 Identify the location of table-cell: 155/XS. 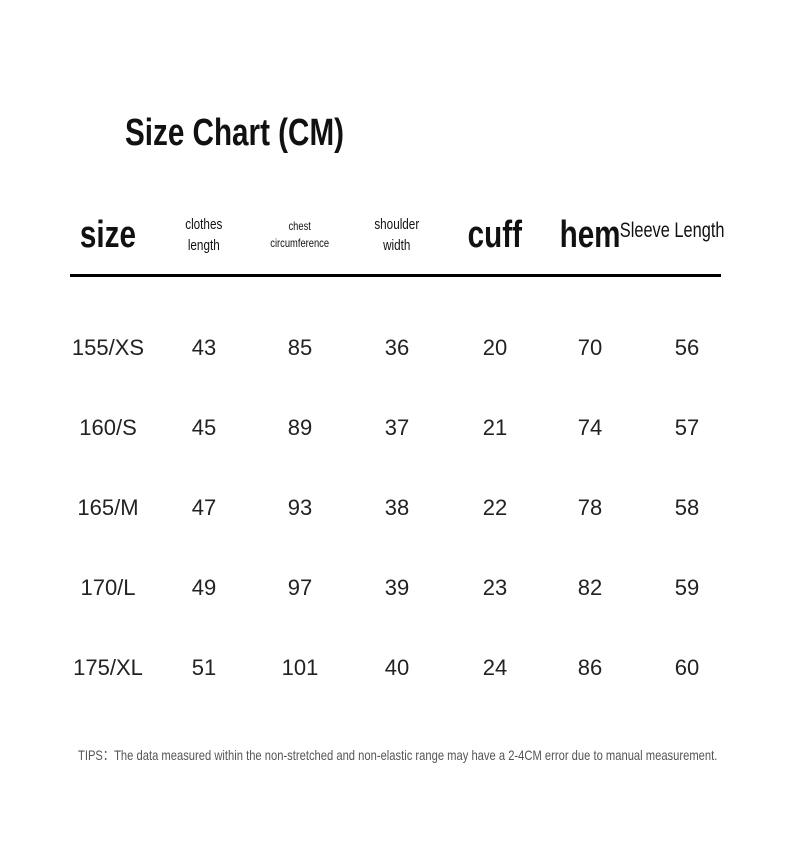
(108, 347).